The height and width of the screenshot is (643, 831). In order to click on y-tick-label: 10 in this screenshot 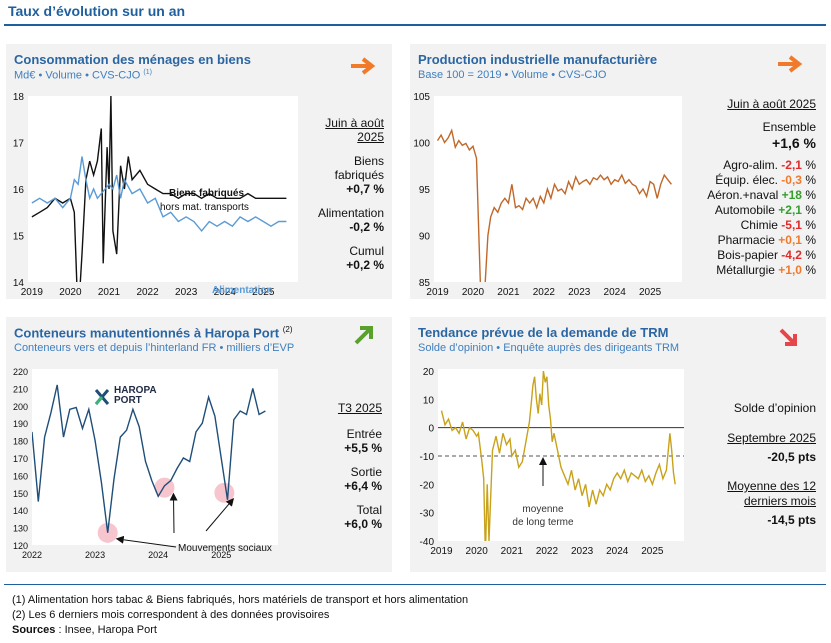, I will do `click(429, 400)`.